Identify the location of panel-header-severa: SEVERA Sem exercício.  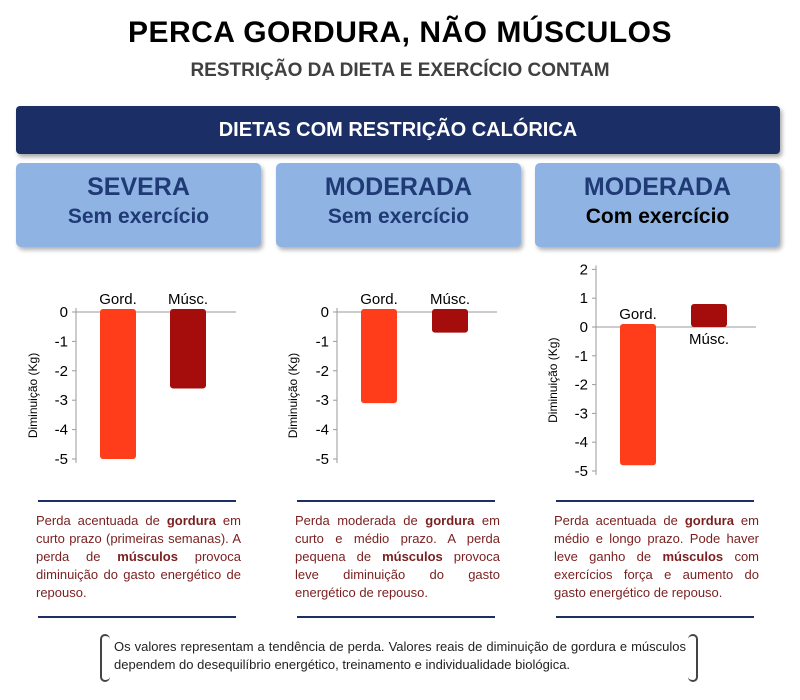
(138, 205).